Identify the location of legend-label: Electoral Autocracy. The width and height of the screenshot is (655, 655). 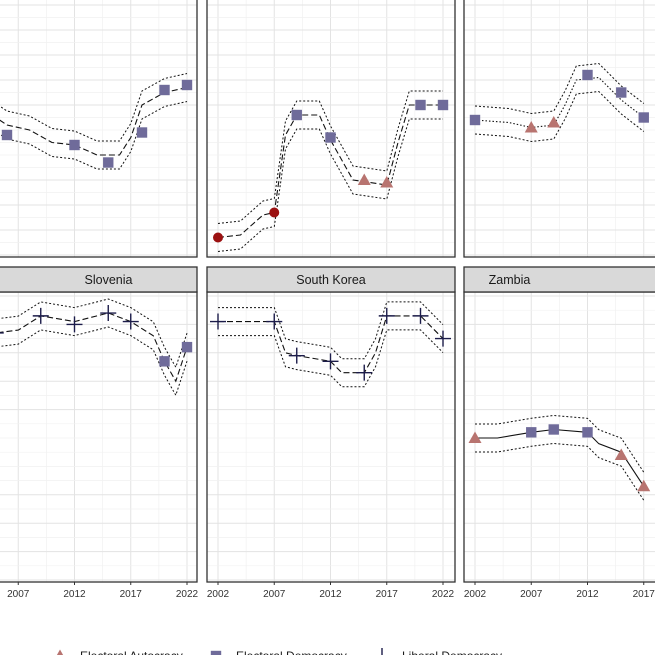
(131, 652).